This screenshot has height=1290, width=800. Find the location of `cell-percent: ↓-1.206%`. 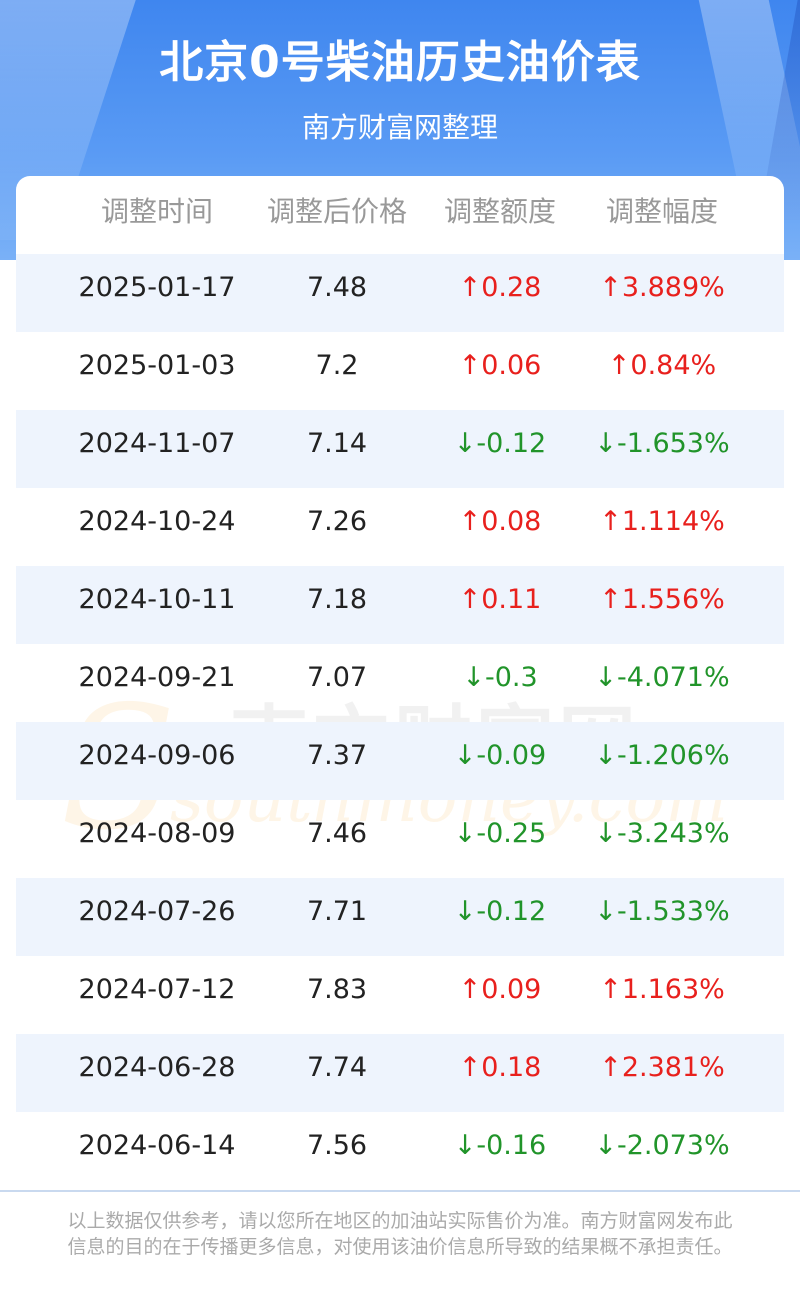

cell-percent: ↓-1.206% is located at coordinates (662, 755).